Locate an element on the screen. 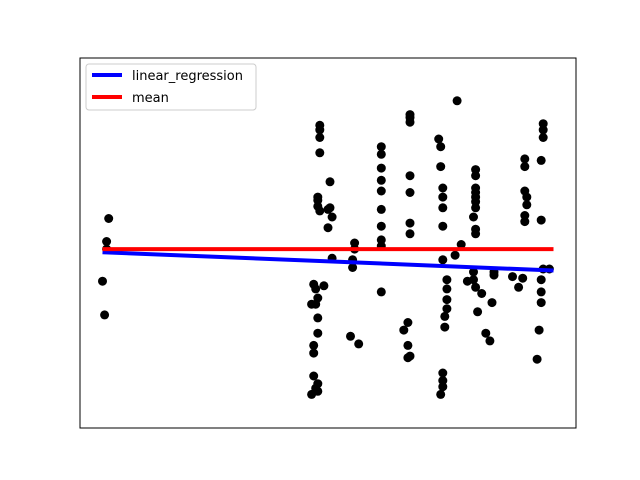 The height and width of the screenshot is (480, 640). legend-label-mean: mean is located at coordinates (150, 98).